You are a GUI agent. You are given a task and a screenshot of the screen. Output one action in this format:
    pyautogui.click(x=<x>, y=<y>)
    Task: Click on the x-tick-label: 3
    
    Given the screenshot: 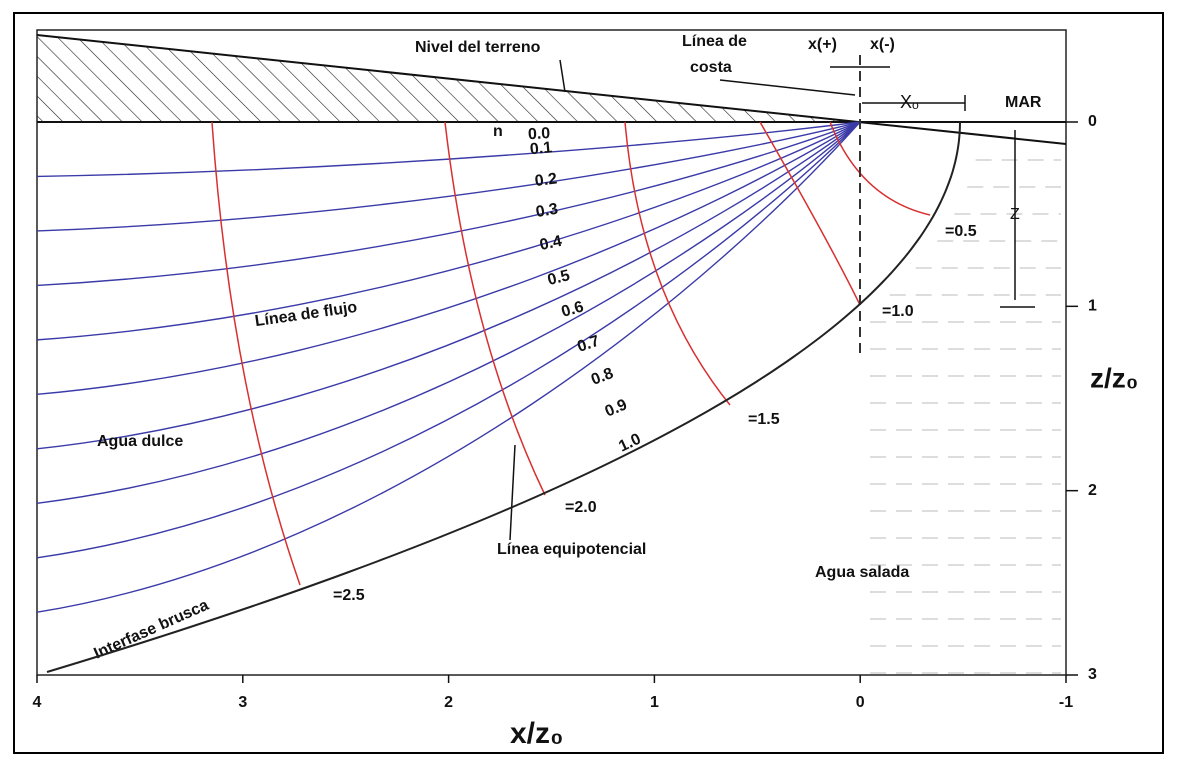 What is the action you would take?
    pyautogui.click(x=242, y=702)
    